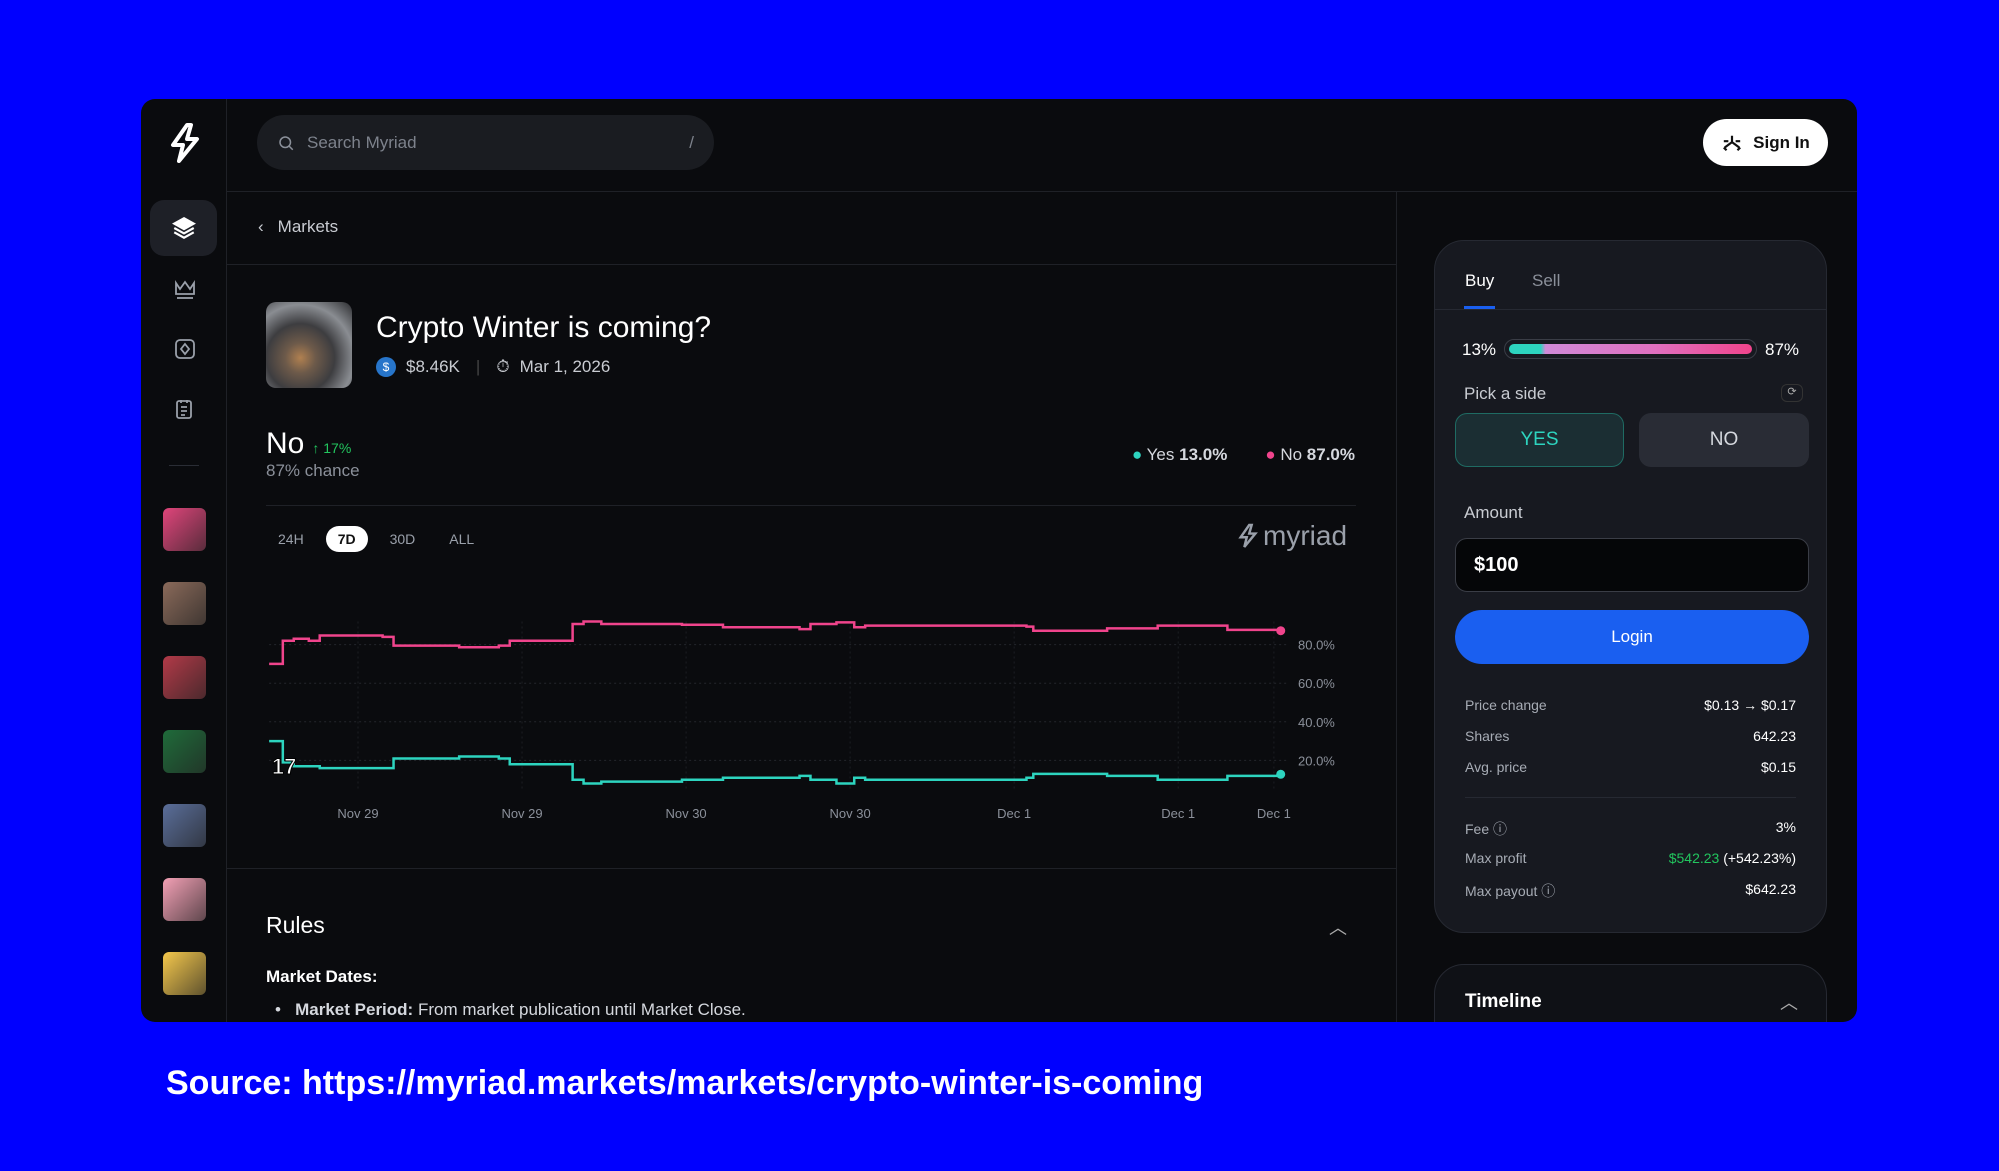  I want to click on y-tick-label: 20.0%, so click(1316, 760).